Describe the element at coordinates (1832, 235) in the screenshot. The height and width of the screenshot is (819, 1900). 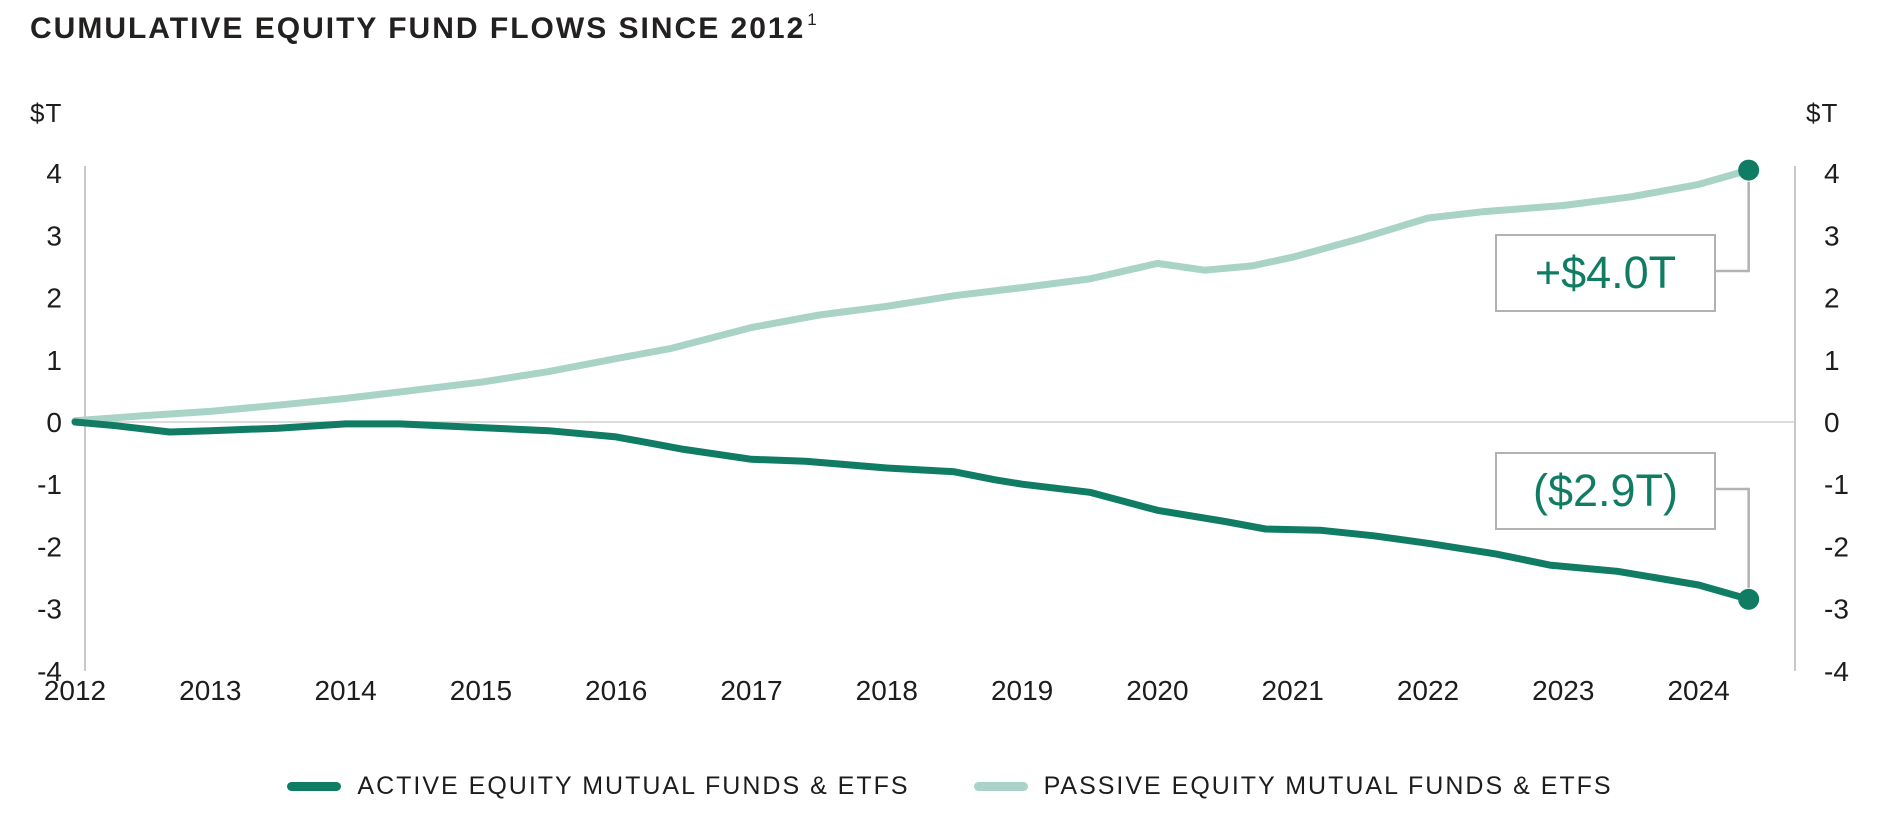
I see `y-tick-label-right: 3` at that location.